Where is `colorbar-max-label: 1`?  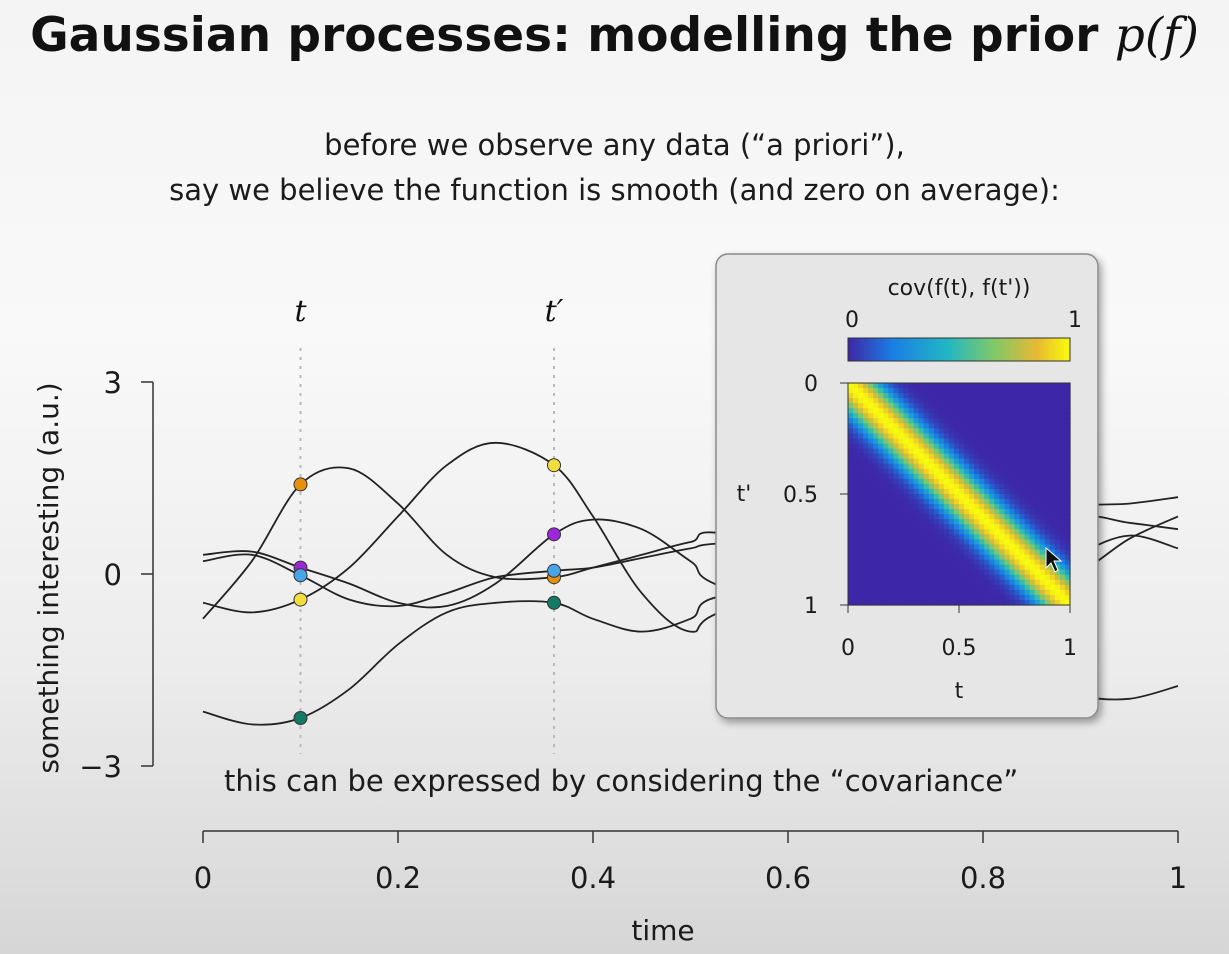 colorbar-max-label: 1 is located at coordinates (1075, 320).